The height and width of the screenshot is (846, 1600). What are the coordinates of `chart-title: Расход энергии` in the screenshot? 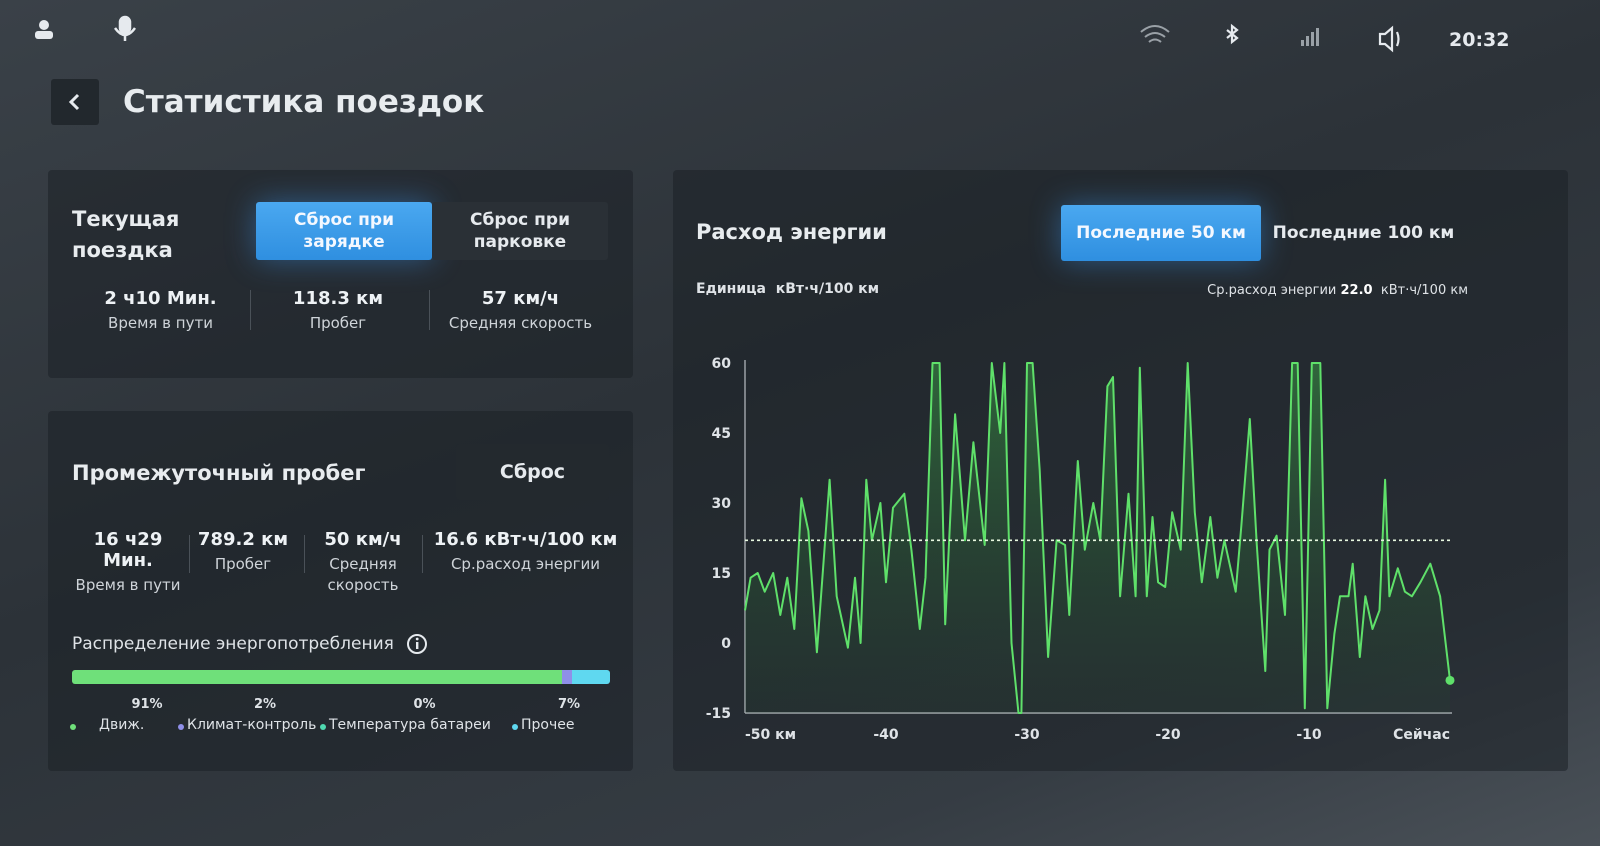 It's located at (791, 232).